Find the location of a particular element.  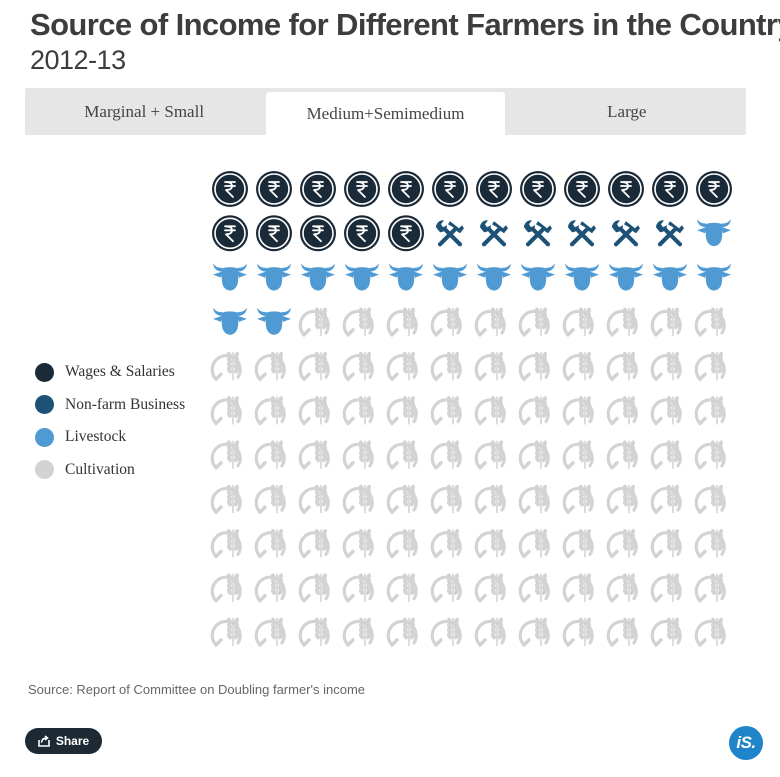

legend-label-livestock: Livestock is located at coordinates (96, 437).